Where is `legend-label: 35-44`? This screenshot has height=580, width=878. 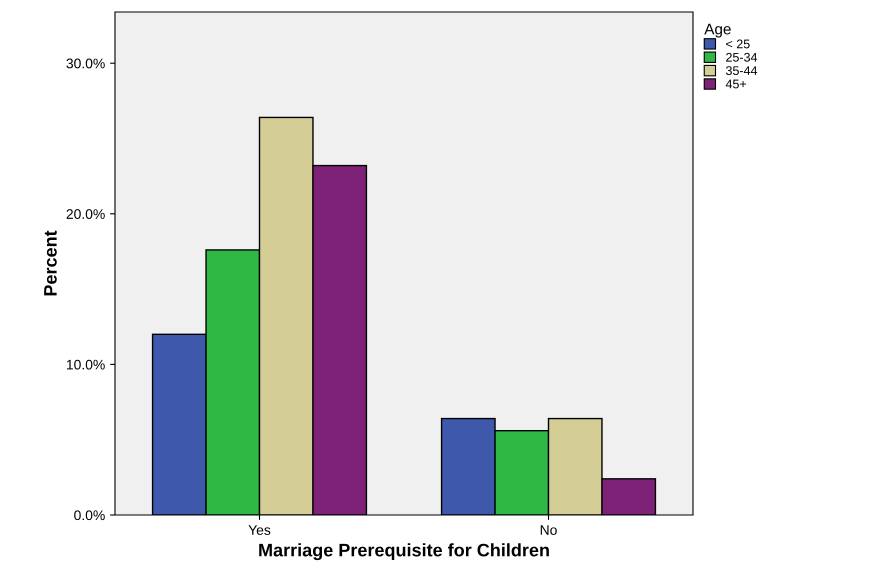 legend-label: 35-44 is located at coordinates (742, 71).